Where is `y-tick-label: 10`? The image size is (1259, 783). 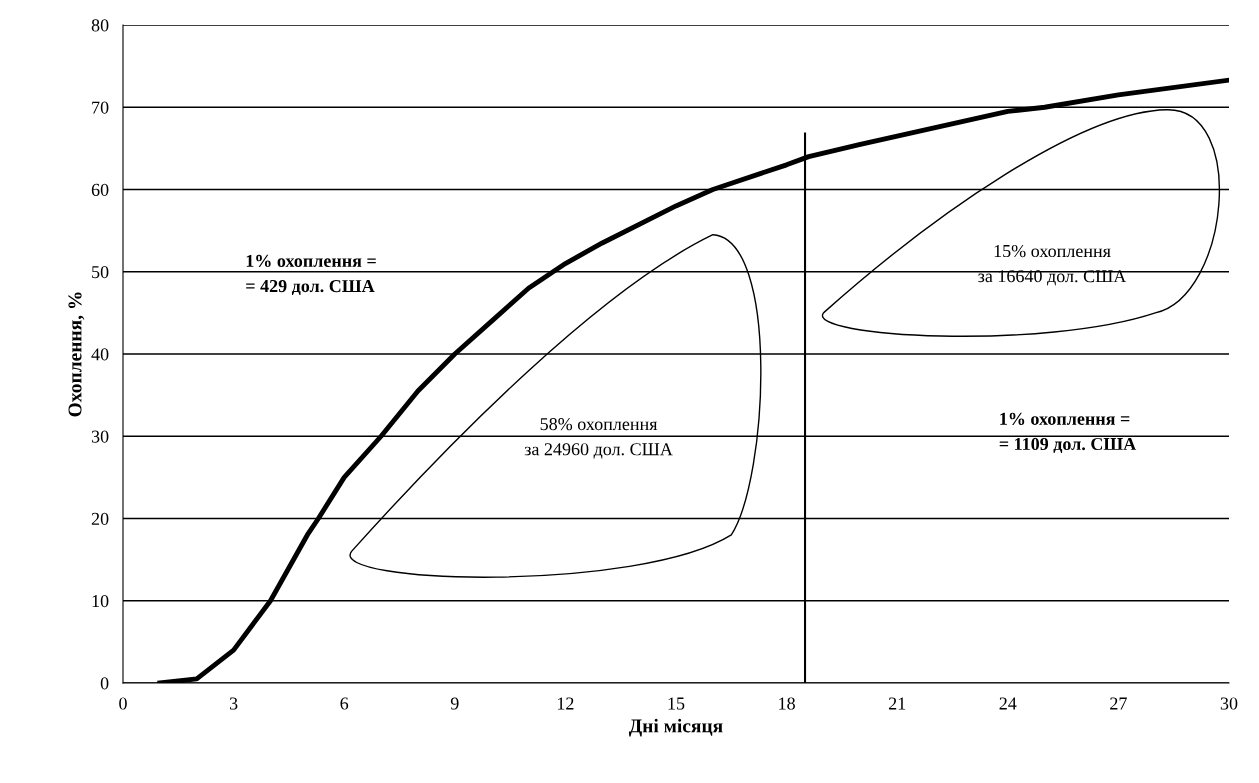 y-tick-label: 10 is located at coordinates (100, 601).